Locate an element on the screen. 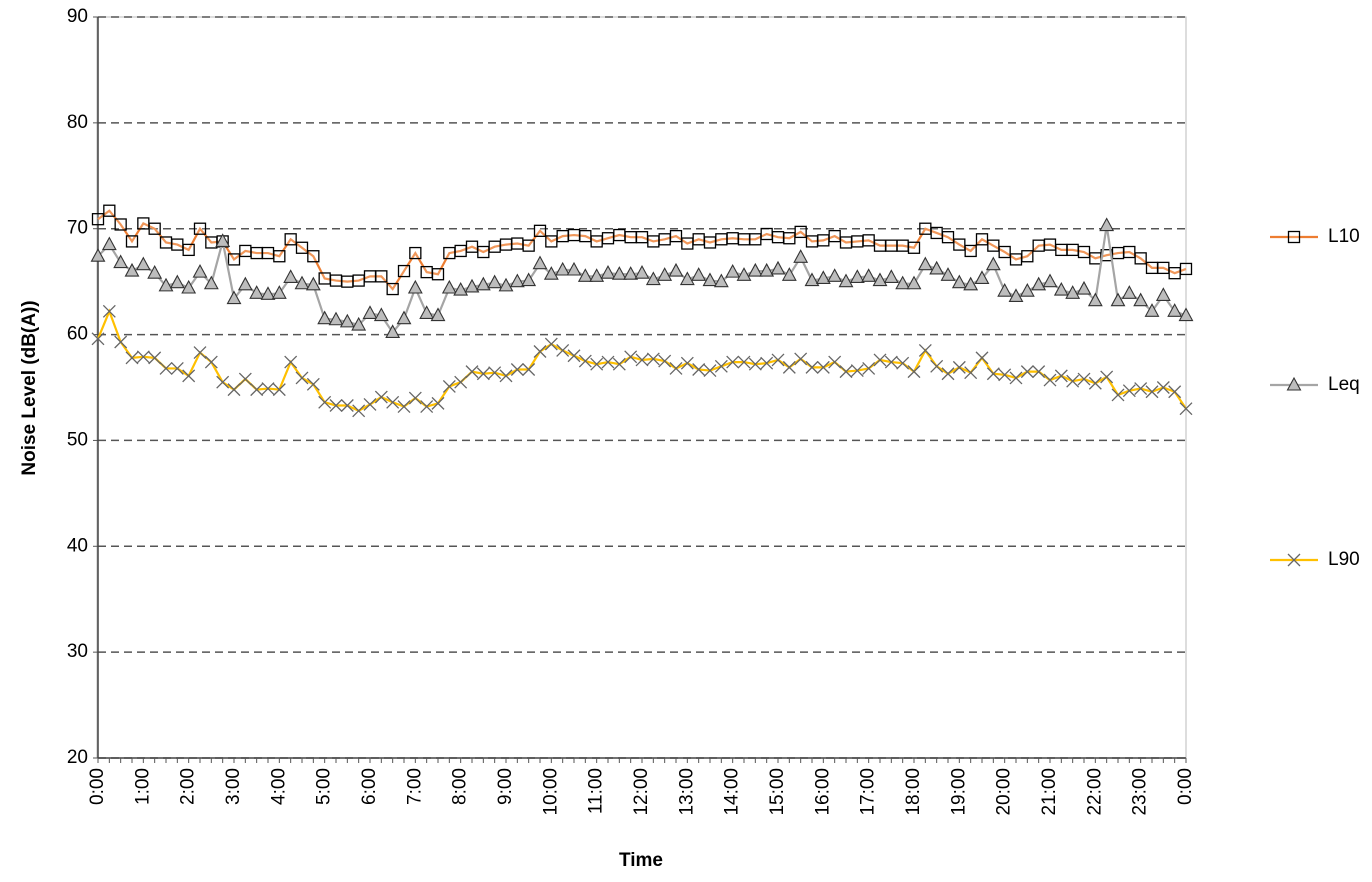  x-tick-label: 1:00 is located at coordinates (142, 786).